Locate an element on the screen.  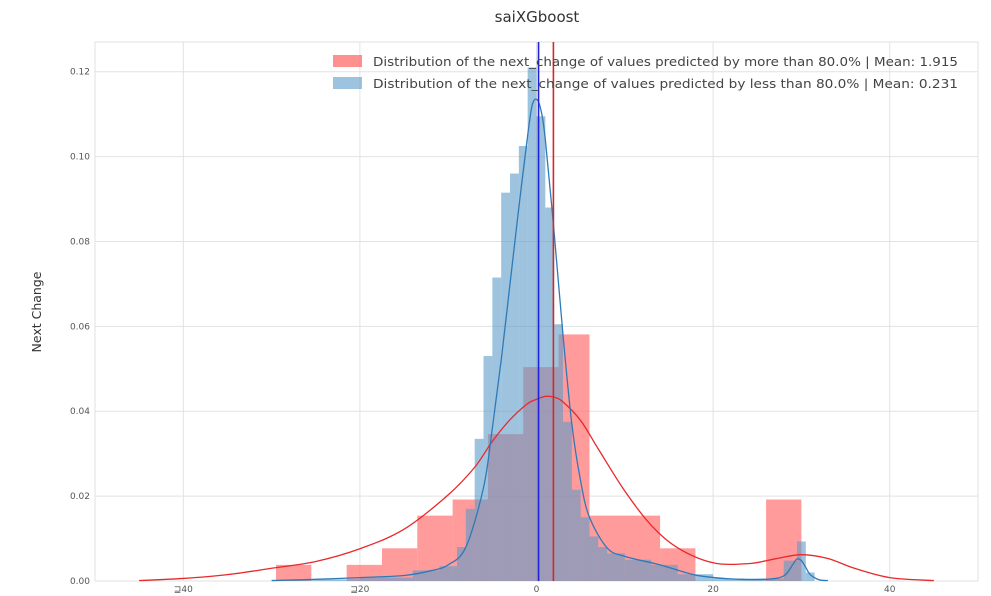
y-tick-label: 0.12 is located at coordinates (80, 73).